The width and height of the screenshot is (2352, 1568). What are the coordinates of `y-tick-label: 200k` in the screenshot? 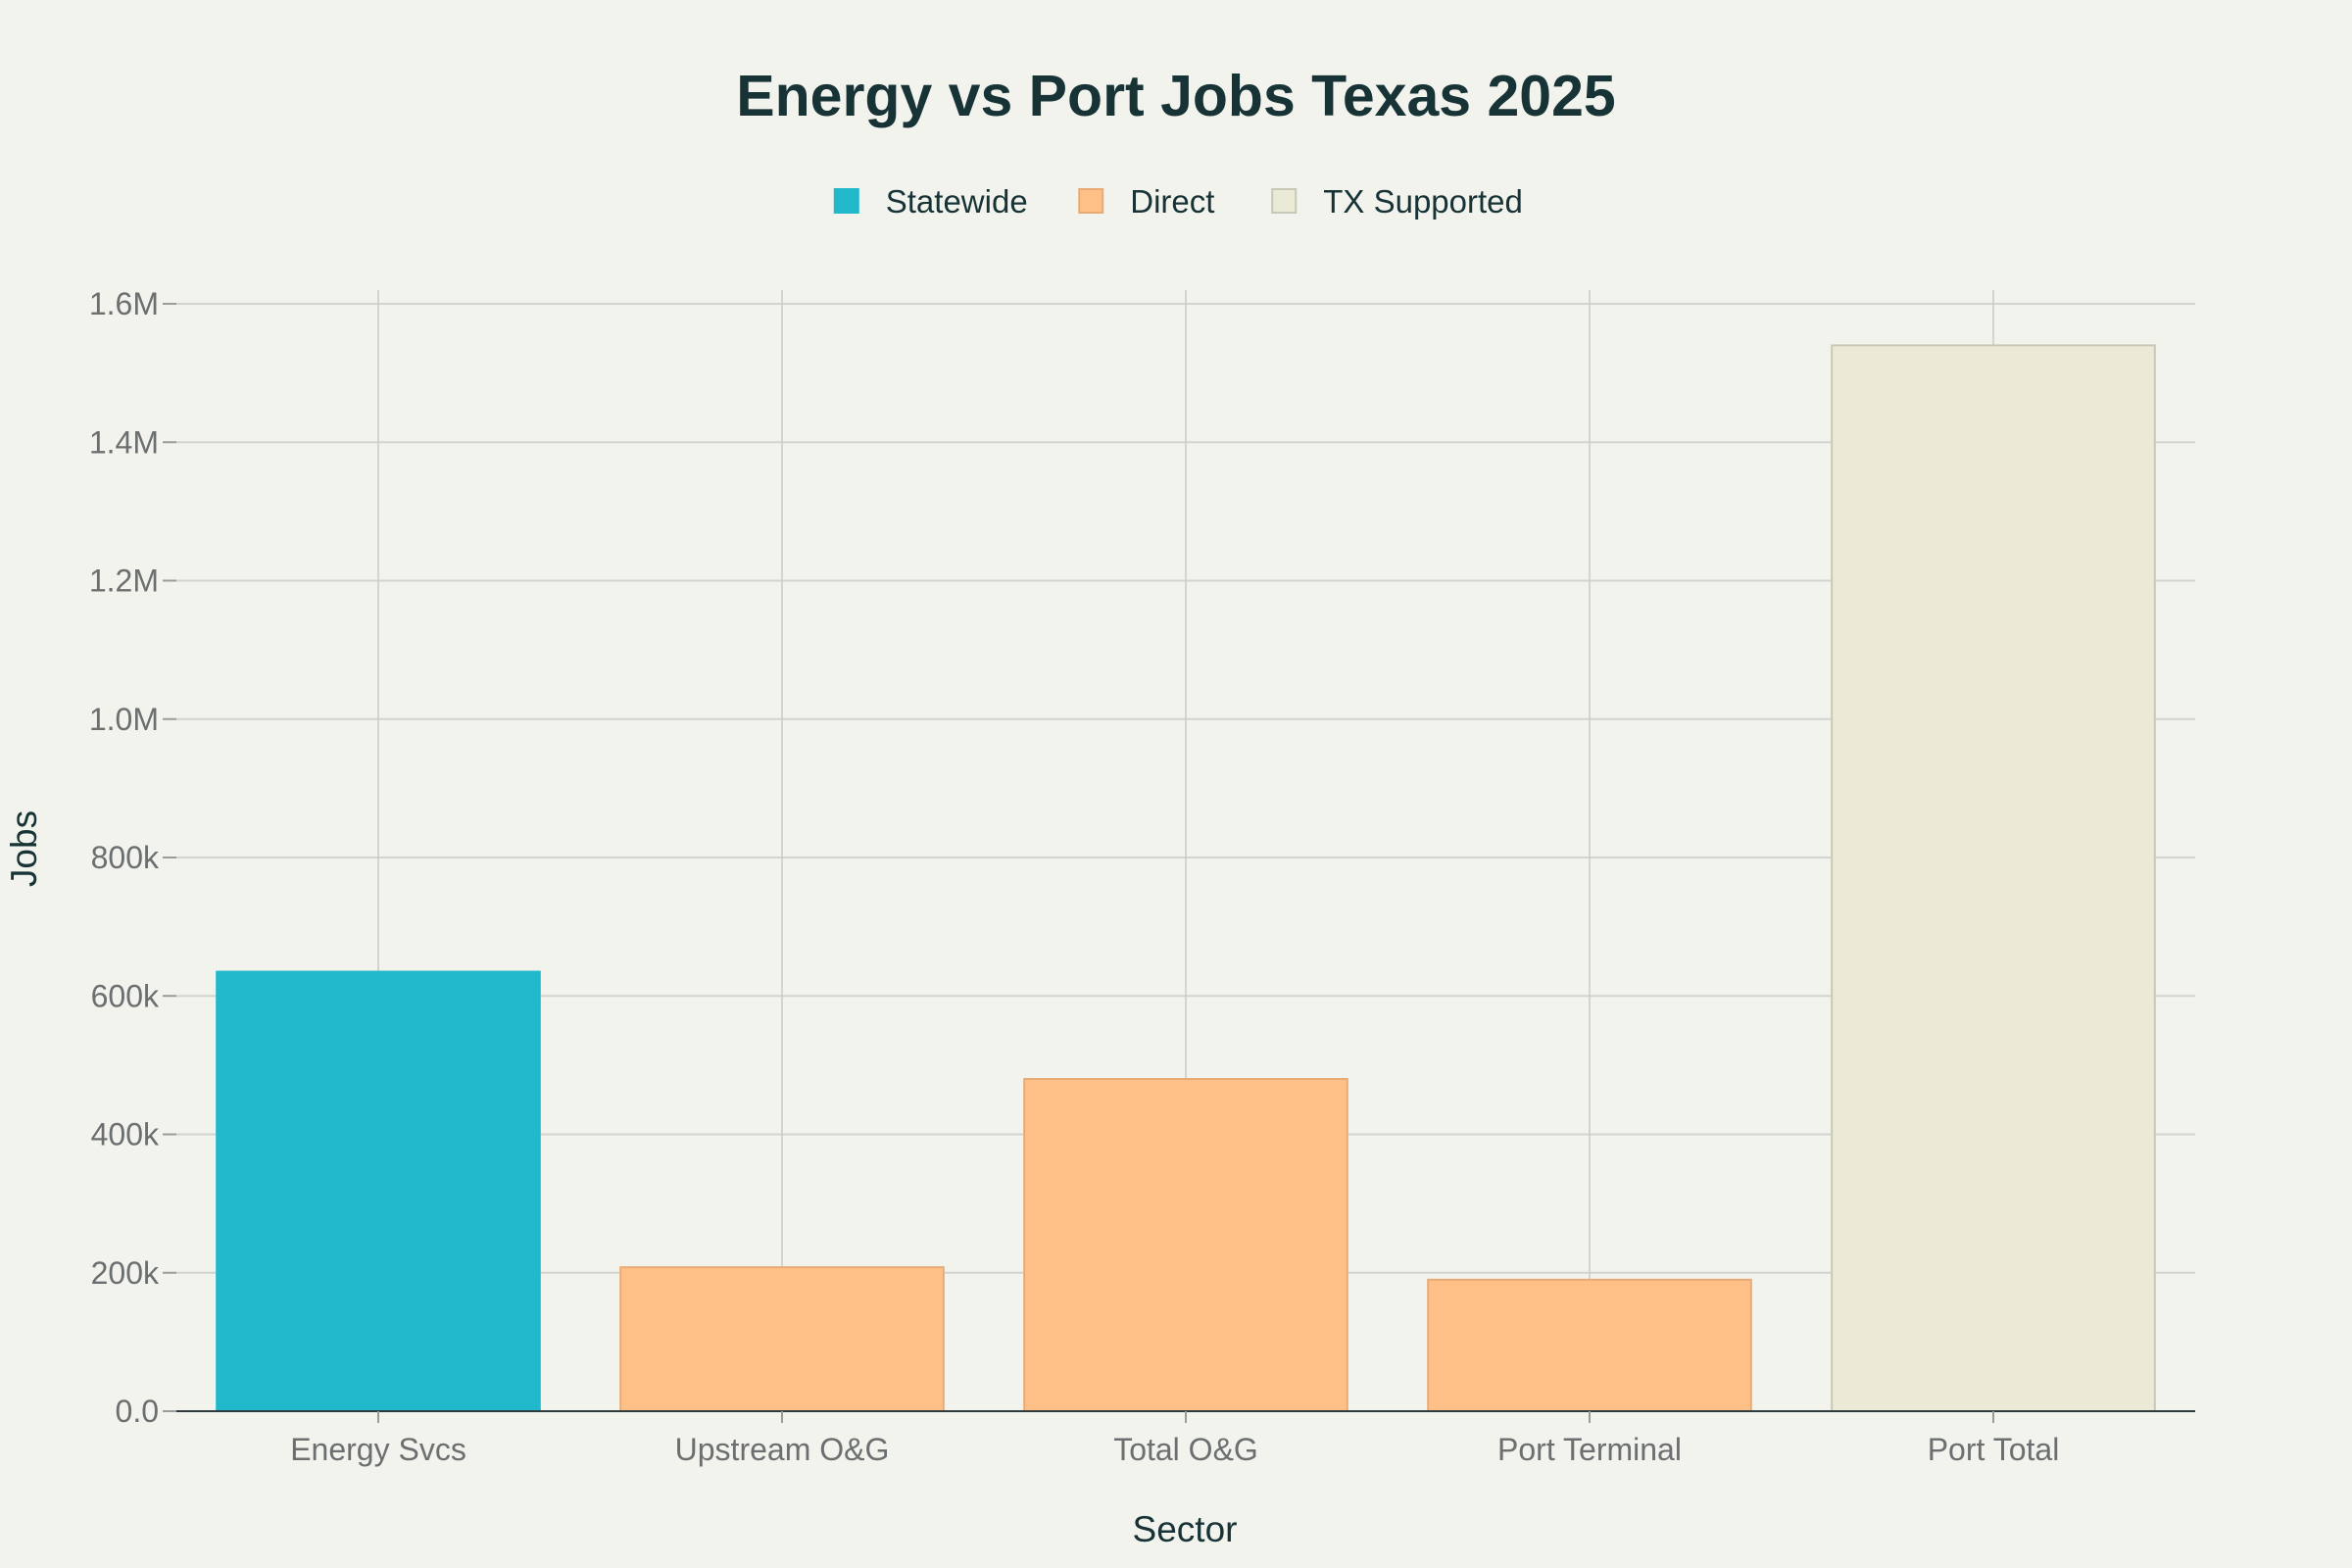 It's located at (126, 1273).